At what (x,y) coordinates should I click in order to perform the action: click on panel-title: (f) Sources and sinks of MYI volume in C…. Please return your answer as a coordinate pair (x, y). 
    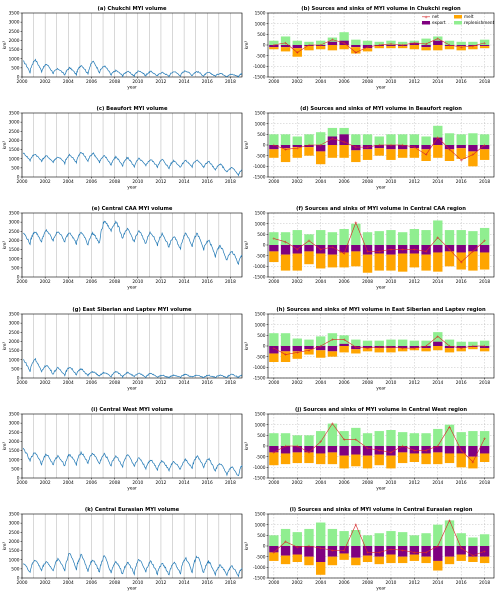
    Looking at the image, I should click on (381, 209).